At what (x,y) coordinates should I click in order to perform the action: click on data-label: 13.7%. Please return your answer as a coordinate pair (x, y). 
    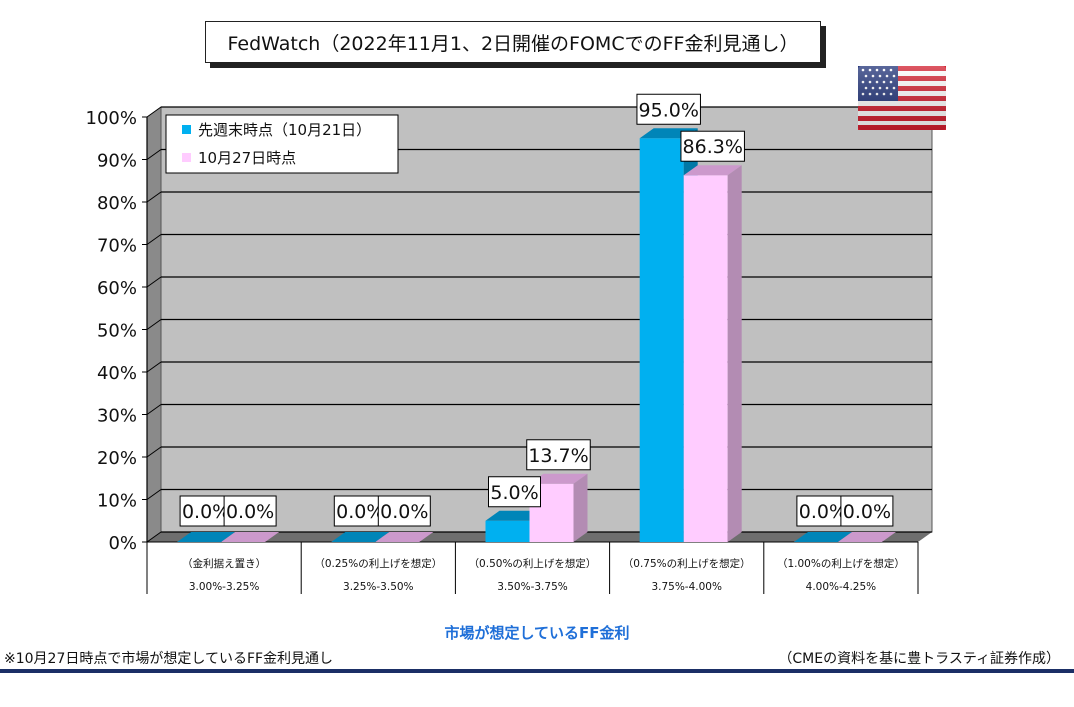
    Looking at the image, I should click on (558, 456).